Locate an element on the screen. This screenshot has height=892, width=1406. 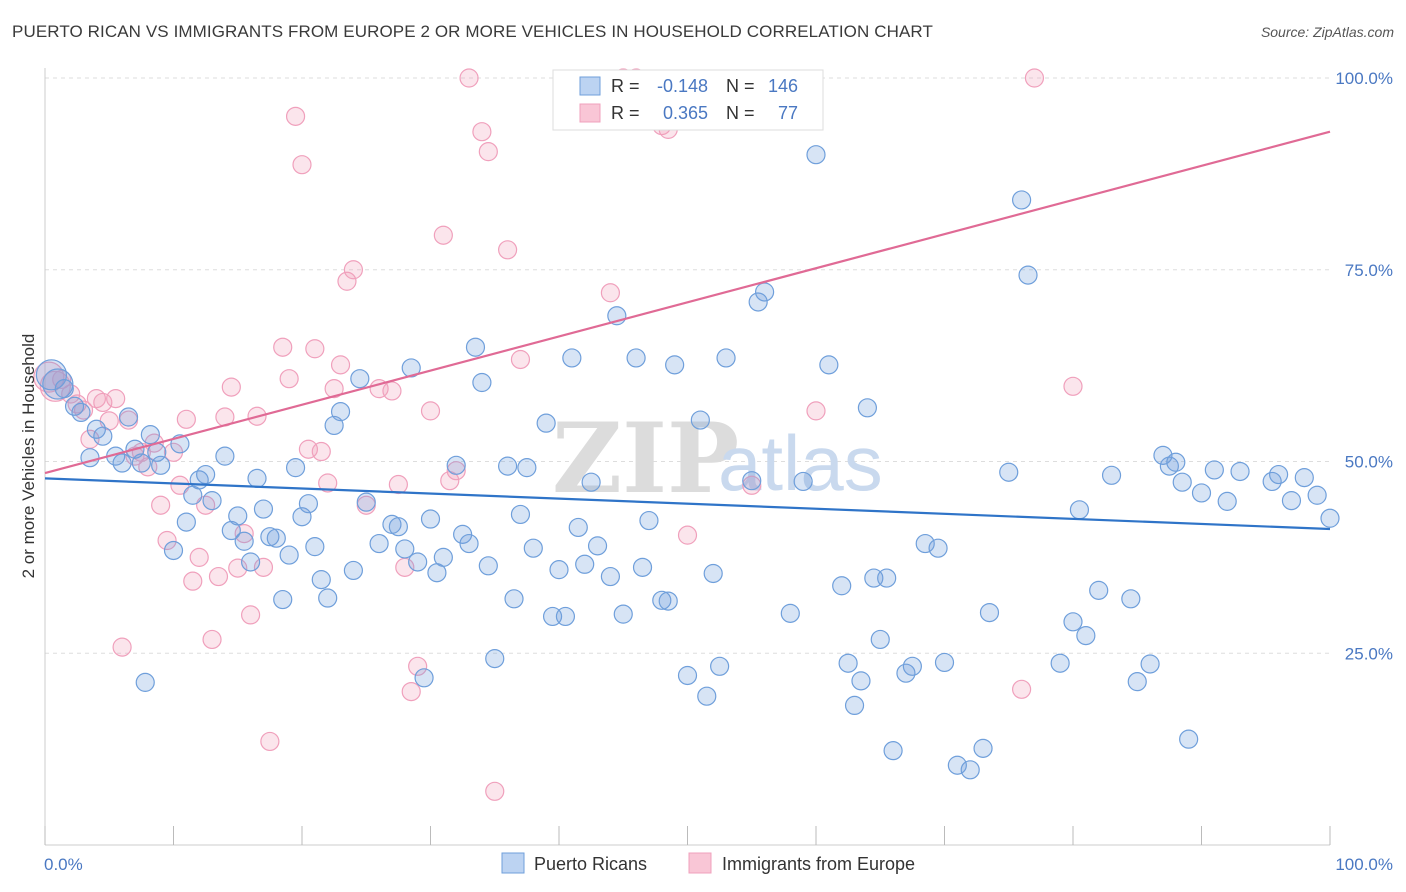
y-tick-label-0: 25.0% is located at coordinates (1369, 653).